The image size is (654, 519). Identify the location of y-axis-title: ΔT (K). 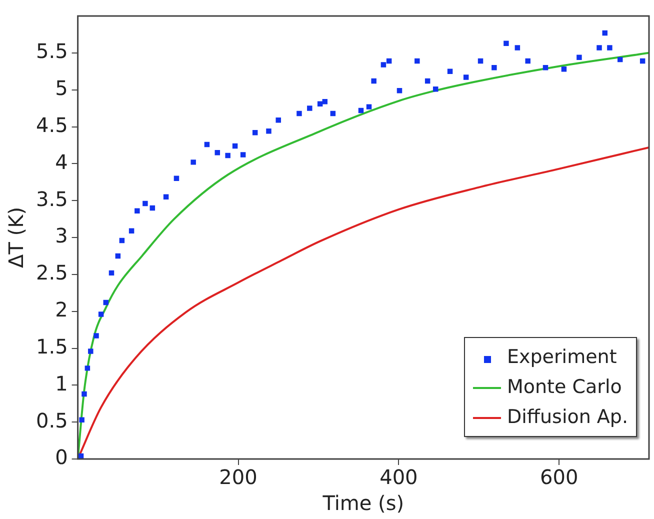
(16, 237).